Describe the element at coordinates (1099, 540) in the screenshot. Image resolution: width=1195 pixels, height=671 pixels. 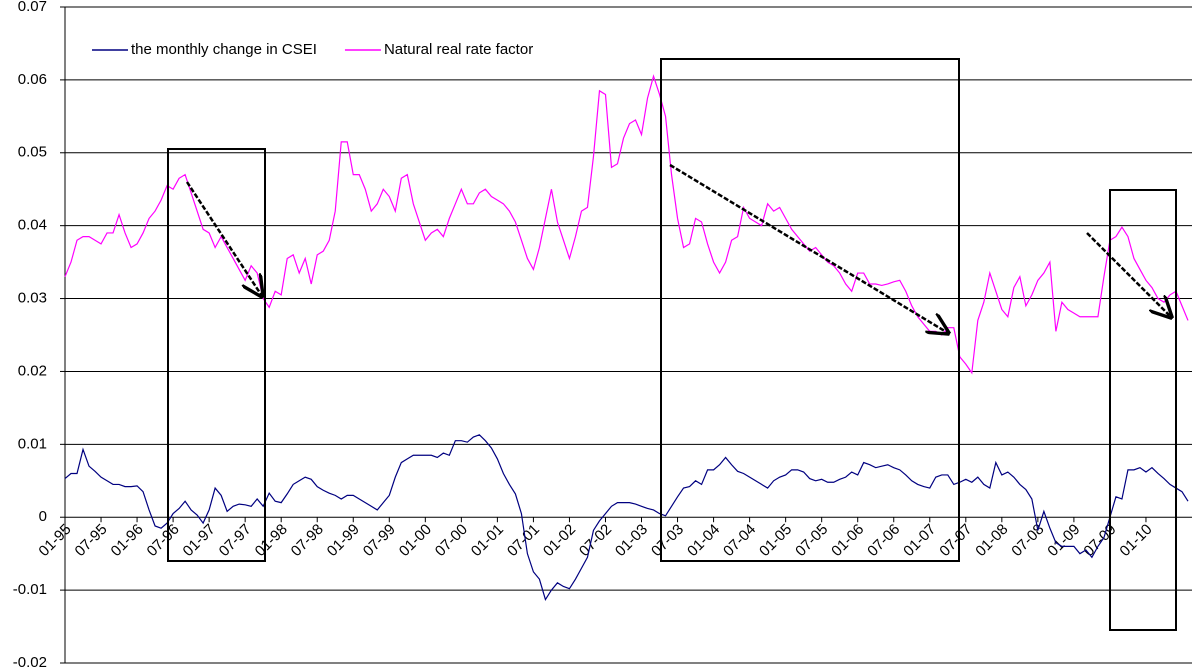
I see `x-tick-label: 07-09` at that location.